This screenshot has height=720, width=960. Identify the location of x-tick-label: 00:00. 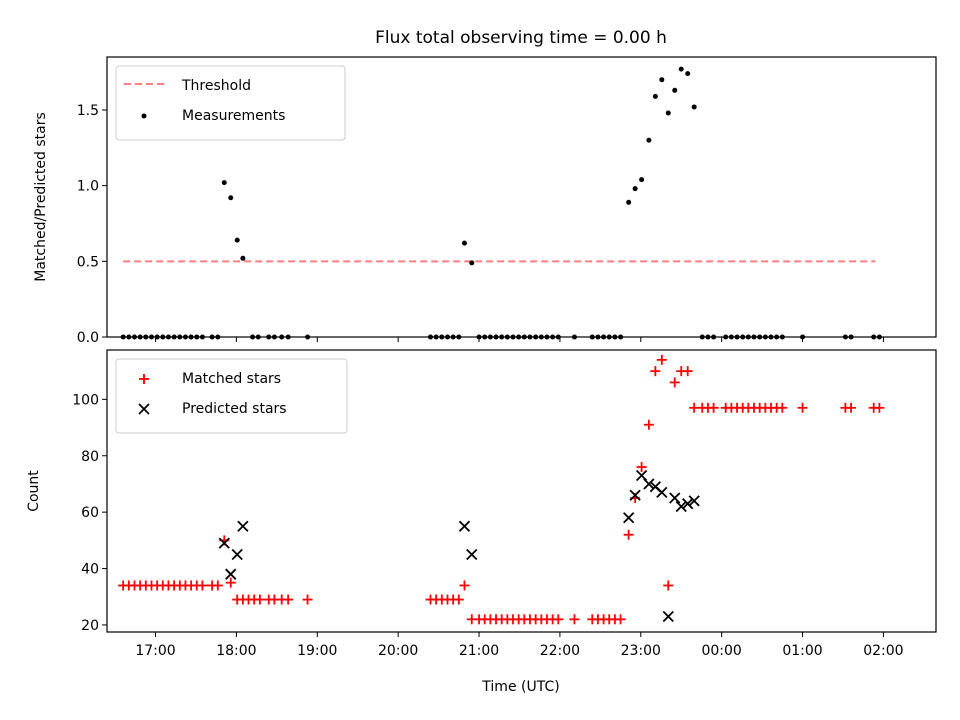
(721, 651).